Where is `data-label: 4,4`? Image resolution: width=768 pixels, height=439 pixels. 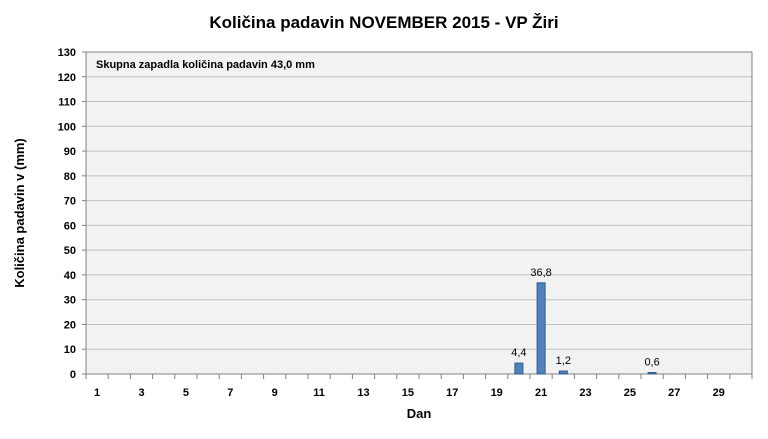
data-label: 4,4 is located at coordinates (518, 353).